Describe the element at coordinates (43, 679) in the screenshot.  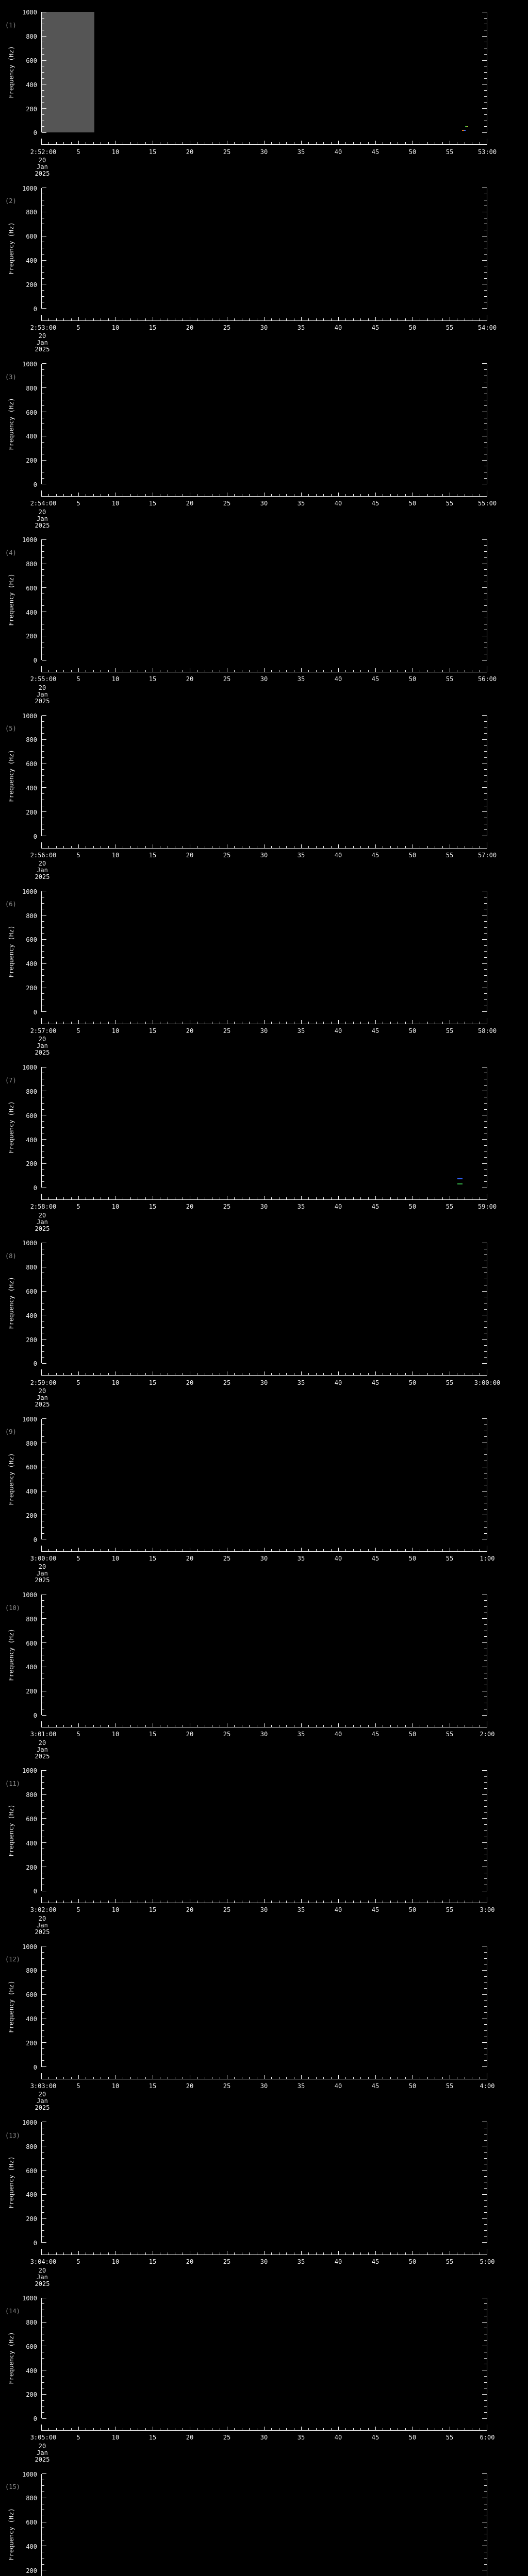
I see `x-start-time-label: 2:55:00` at that location.